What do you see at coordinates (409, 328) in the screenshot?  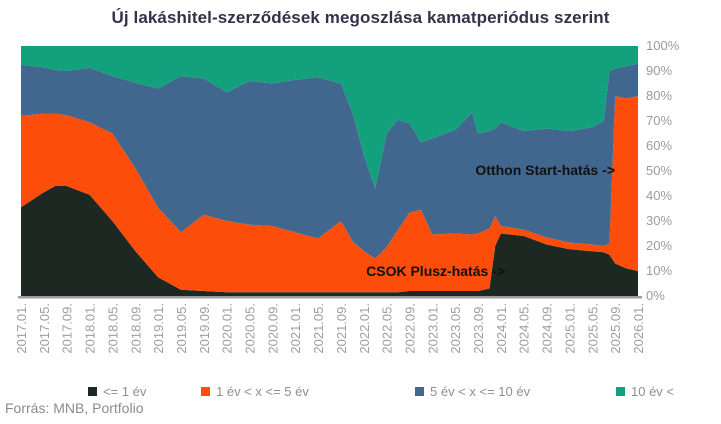 I see `x-axis-tick: 2022.09.` at bounding box center [409, 328].